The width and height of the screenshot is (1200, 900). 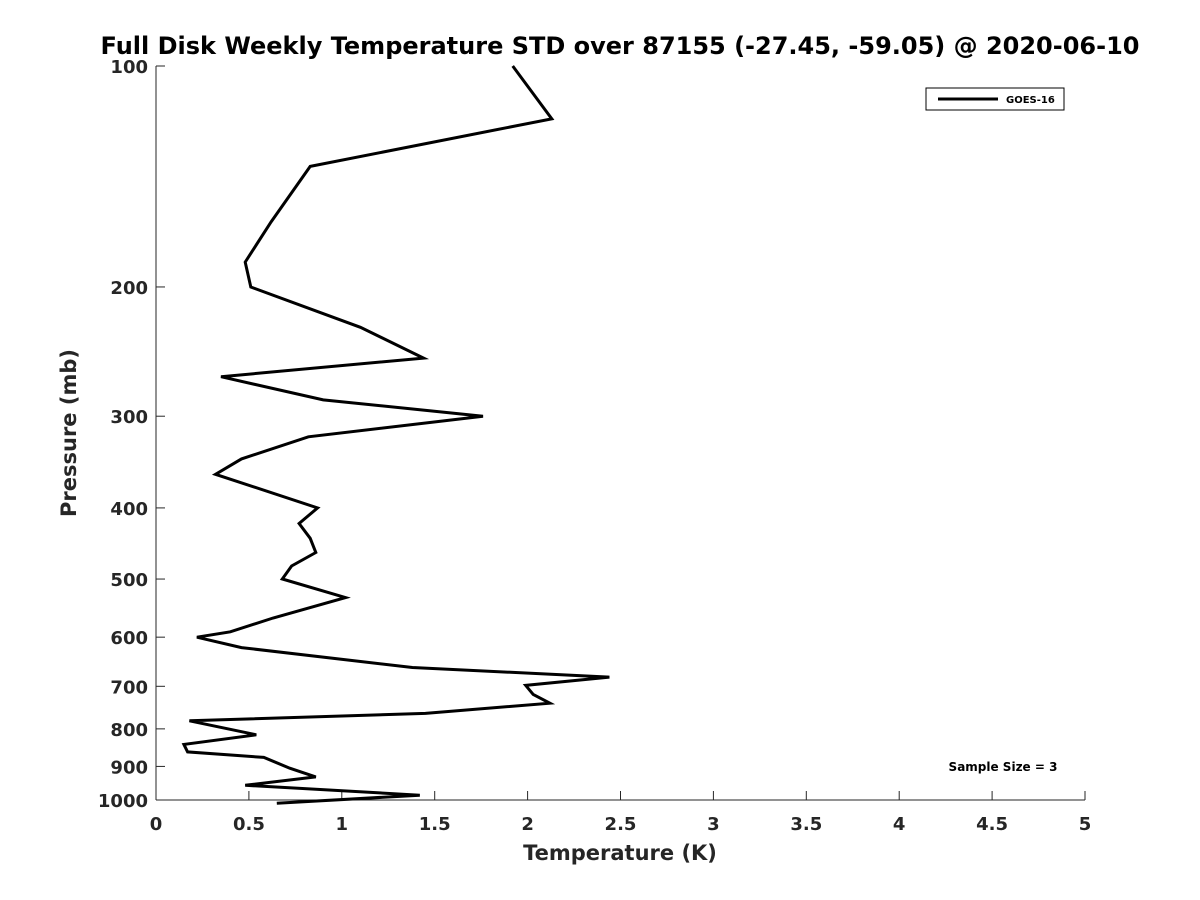 What do you see at coordinates (1003, 767) in the screenshot?
I see `sample-size-annotation: Sample Size = 3` at bounding box center [1003, 767].